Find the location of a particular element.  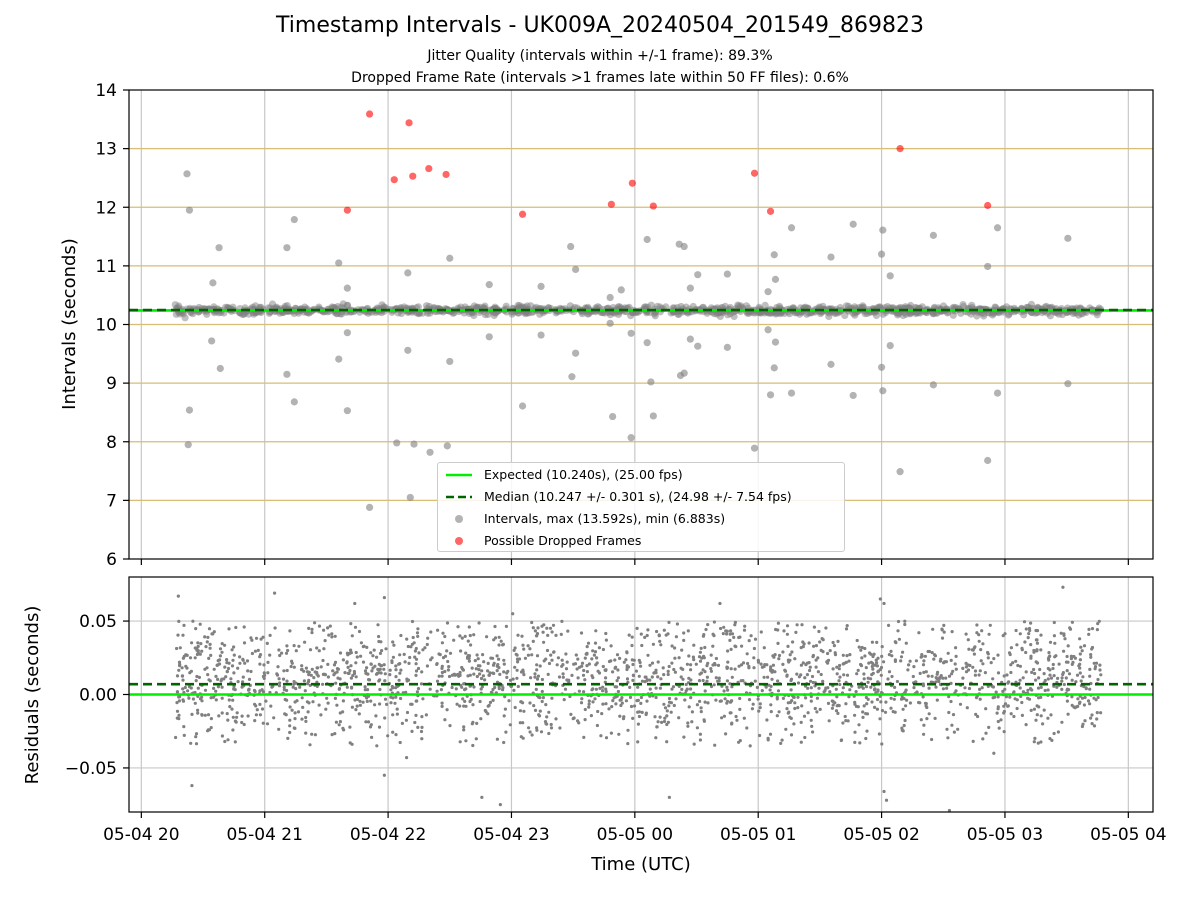

x-tick-label: 05-04 21 is located at coordinates (264, 835).